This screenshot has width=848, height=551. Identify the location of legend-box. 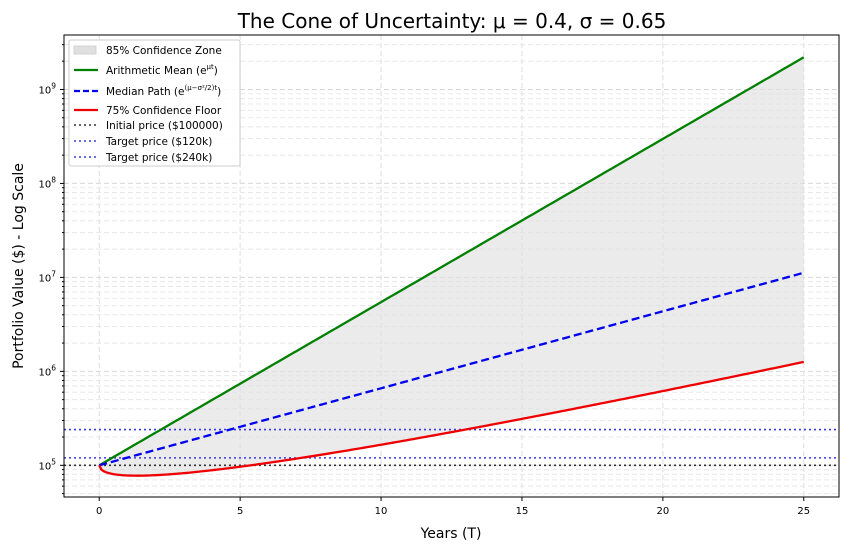
(154, 103).